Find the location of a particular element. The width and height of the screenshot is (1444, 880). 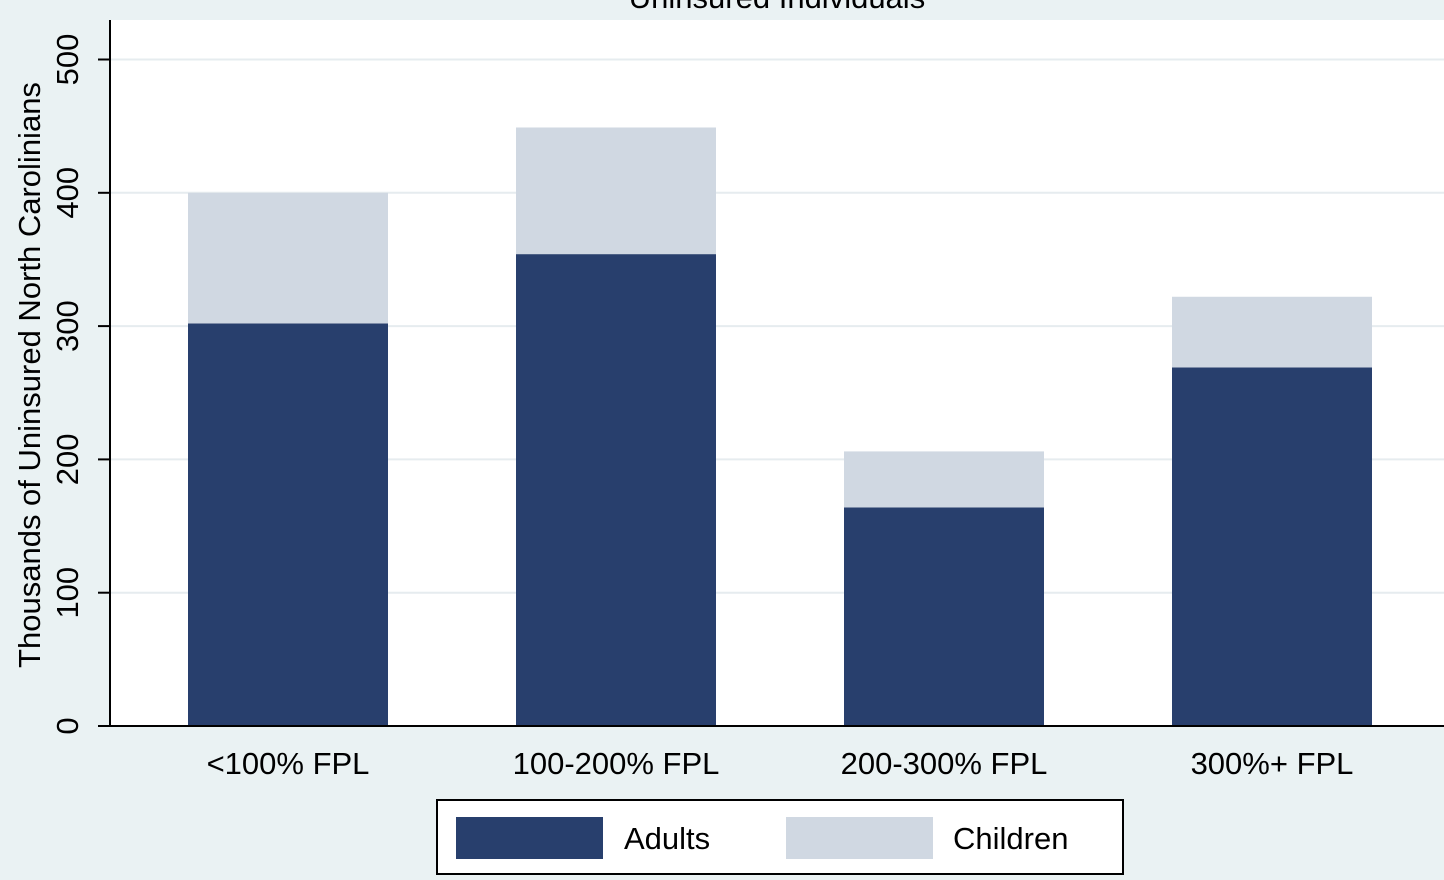

y-tick-labels: 0 100 200 300 400 500 is located at coordinates (67, 384).